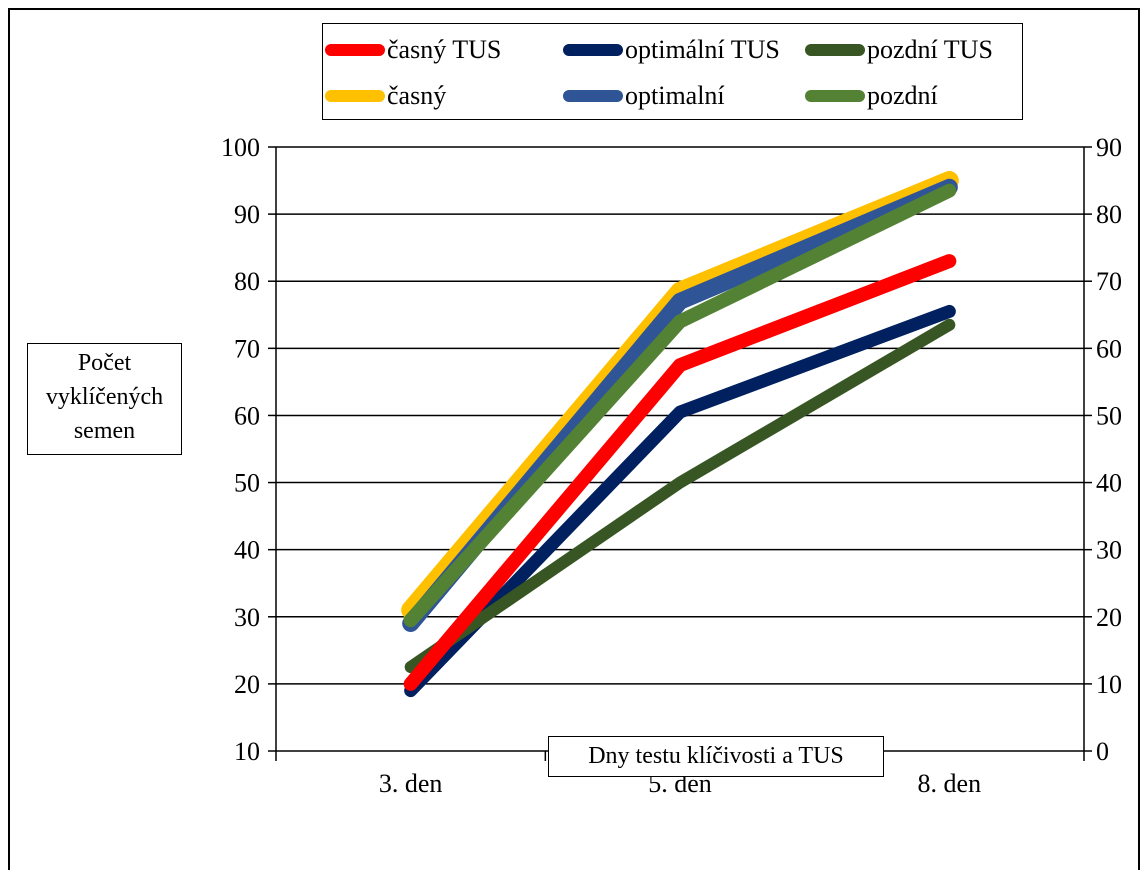 This screenshot has height=870, width=1148. I want to click on y-tick-label: 30, so click(247, 617).